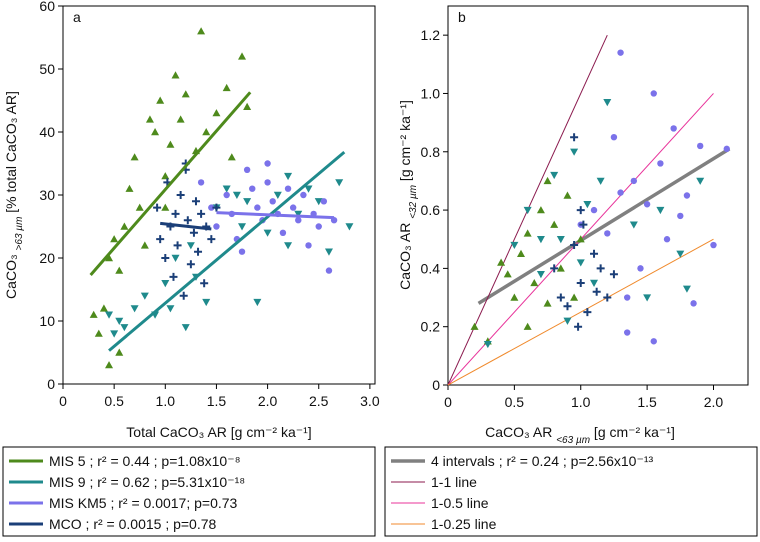 The width and height of the screenshot is (760, 542). I want to click on y-tick-label: 1.0, so click(431, 93).